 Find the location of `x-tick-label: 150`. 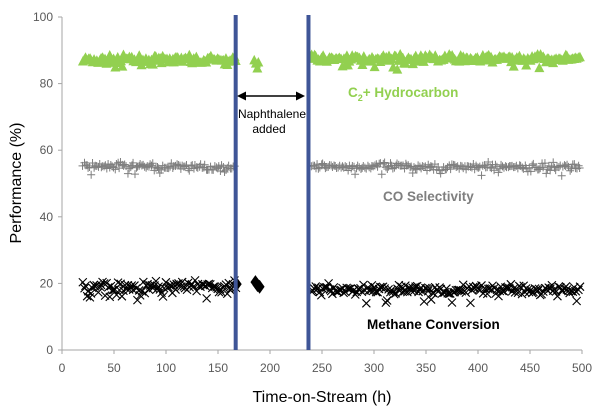

x-tick-label: 150 is located at coordinates (218, 368).